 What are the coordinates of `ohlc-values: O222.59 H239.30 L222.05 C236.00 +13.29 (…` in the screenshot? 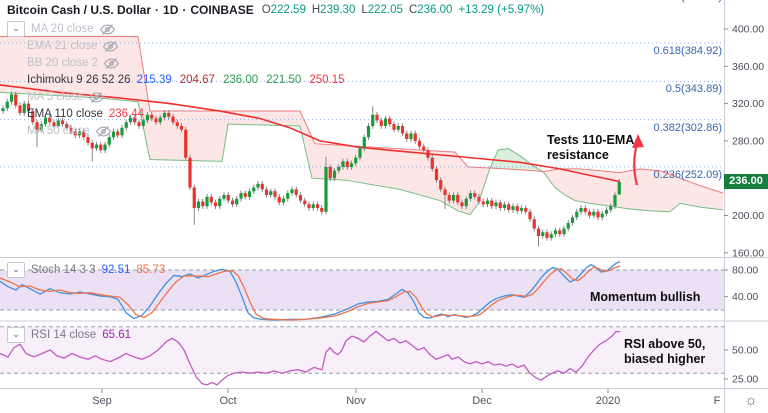 It's located at (403, 10).